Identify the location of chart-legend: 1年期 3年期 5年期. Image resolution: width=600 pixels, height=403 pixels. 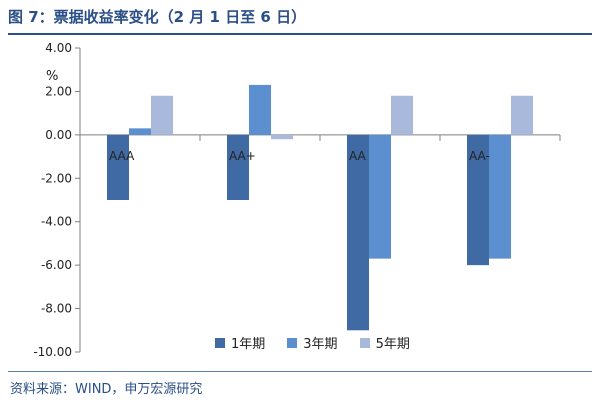
(312, 342).